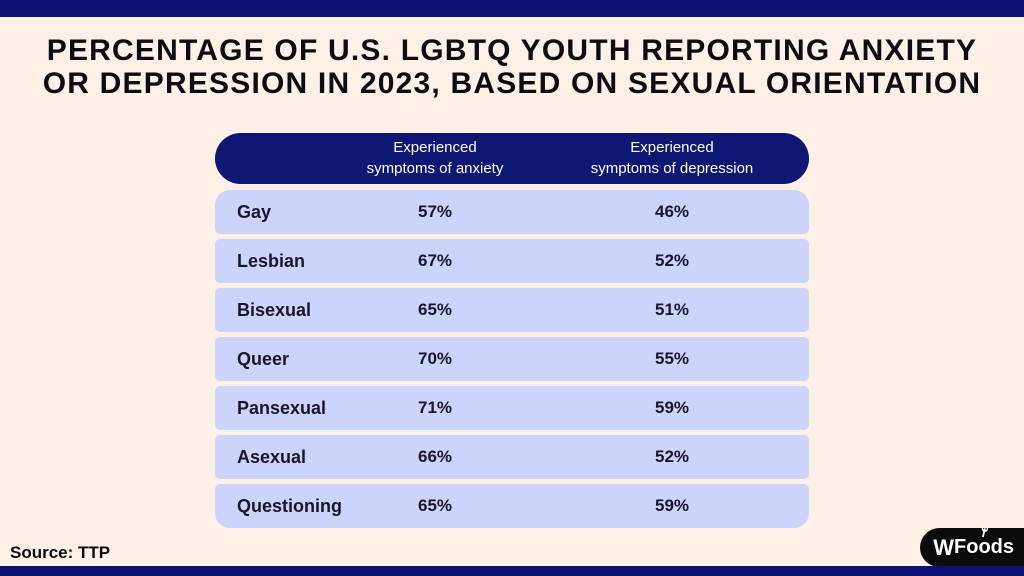  I want to click on row-label: Pansexual, so click(282, 407).